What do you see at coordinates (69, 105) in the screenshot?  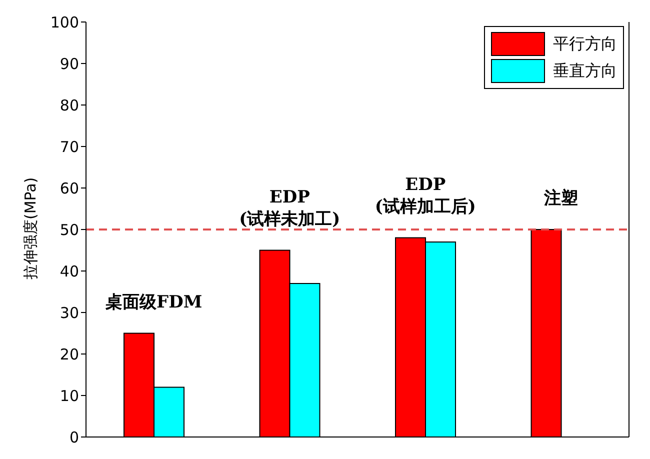 I see `y-tick-label: 80` at bounding box center [69, 105].